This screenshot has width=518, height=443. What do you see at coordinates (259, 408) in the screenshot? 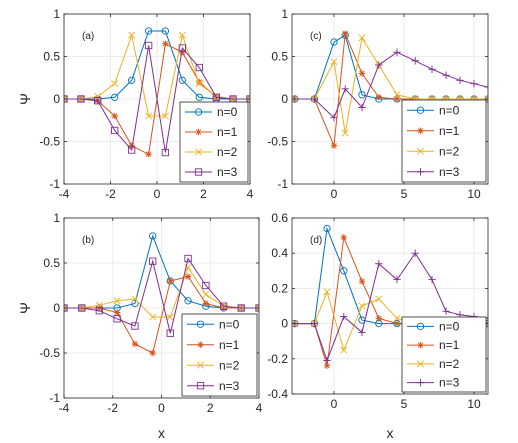
I see `x-tick-label: 4` at bounding box center [259, 408].